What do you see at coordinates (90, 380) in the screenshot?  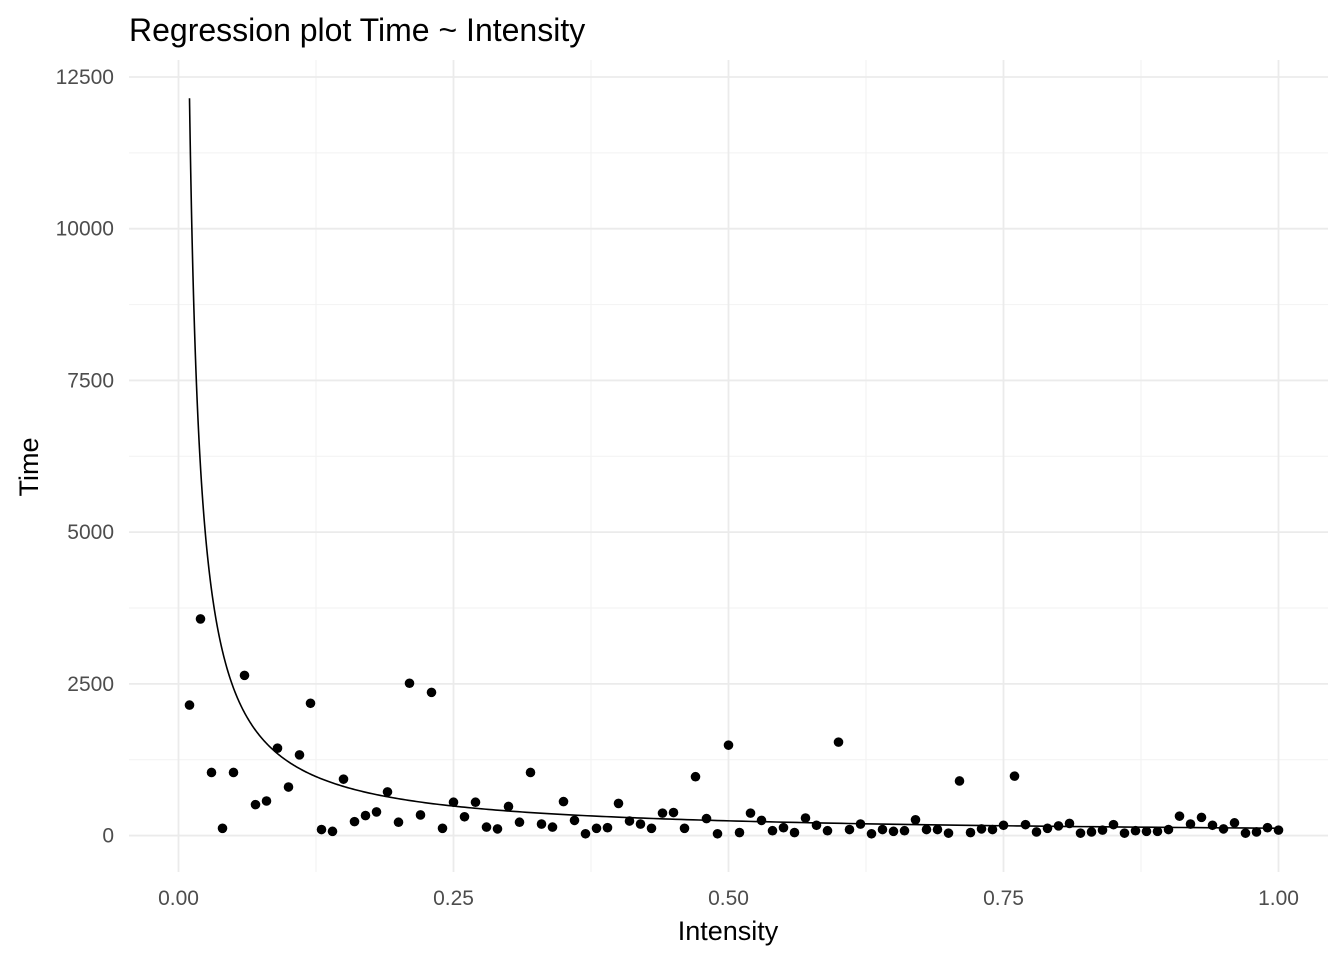 I see `y-tick-label: 7500` at bounding box center [90, 380].